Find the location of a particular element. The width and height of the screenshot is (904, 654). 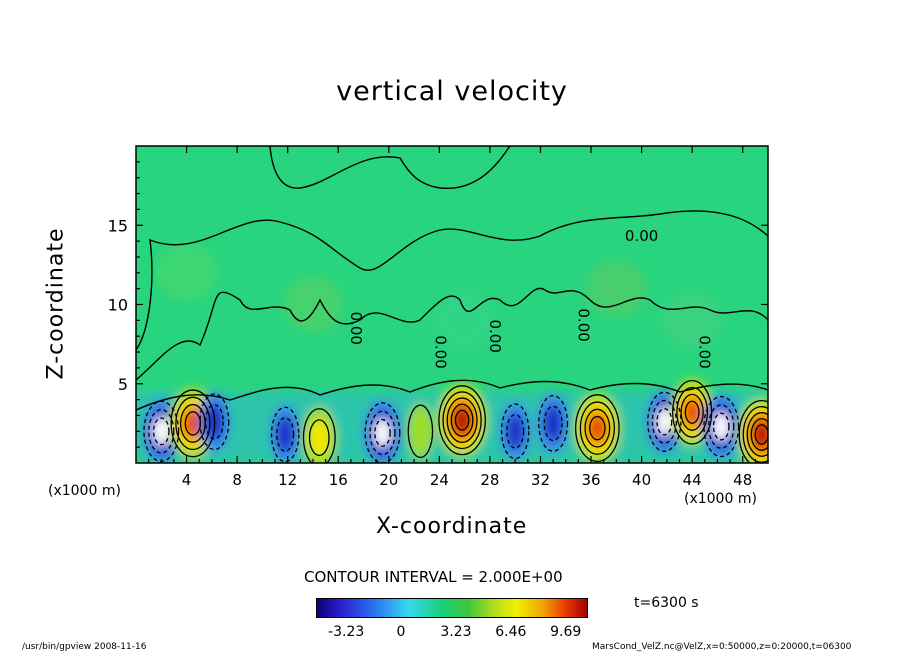

y-axis-label: Z-coordinate is located at coordinates (56, 303).